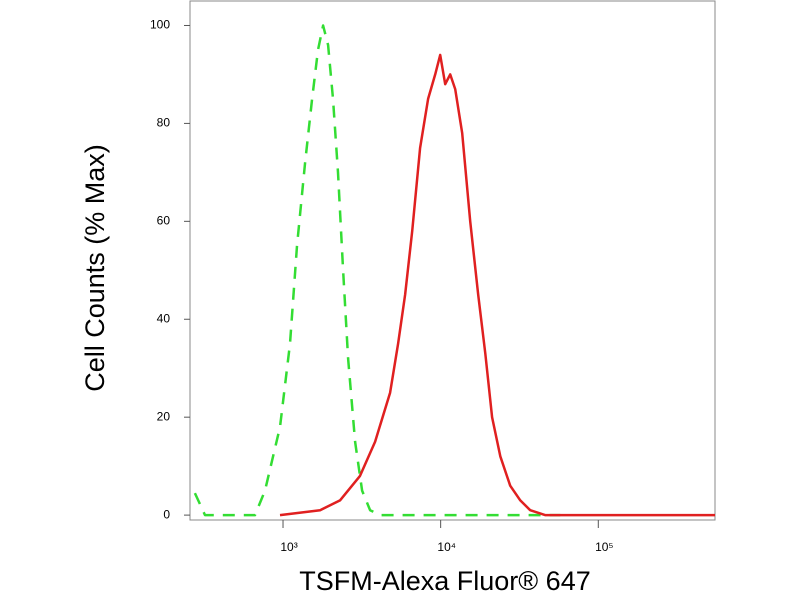 The image size is (800, 600). Describe the element at coordinates (164, 221) in the screenshot. I see `y-tick-label: 60` at that location.